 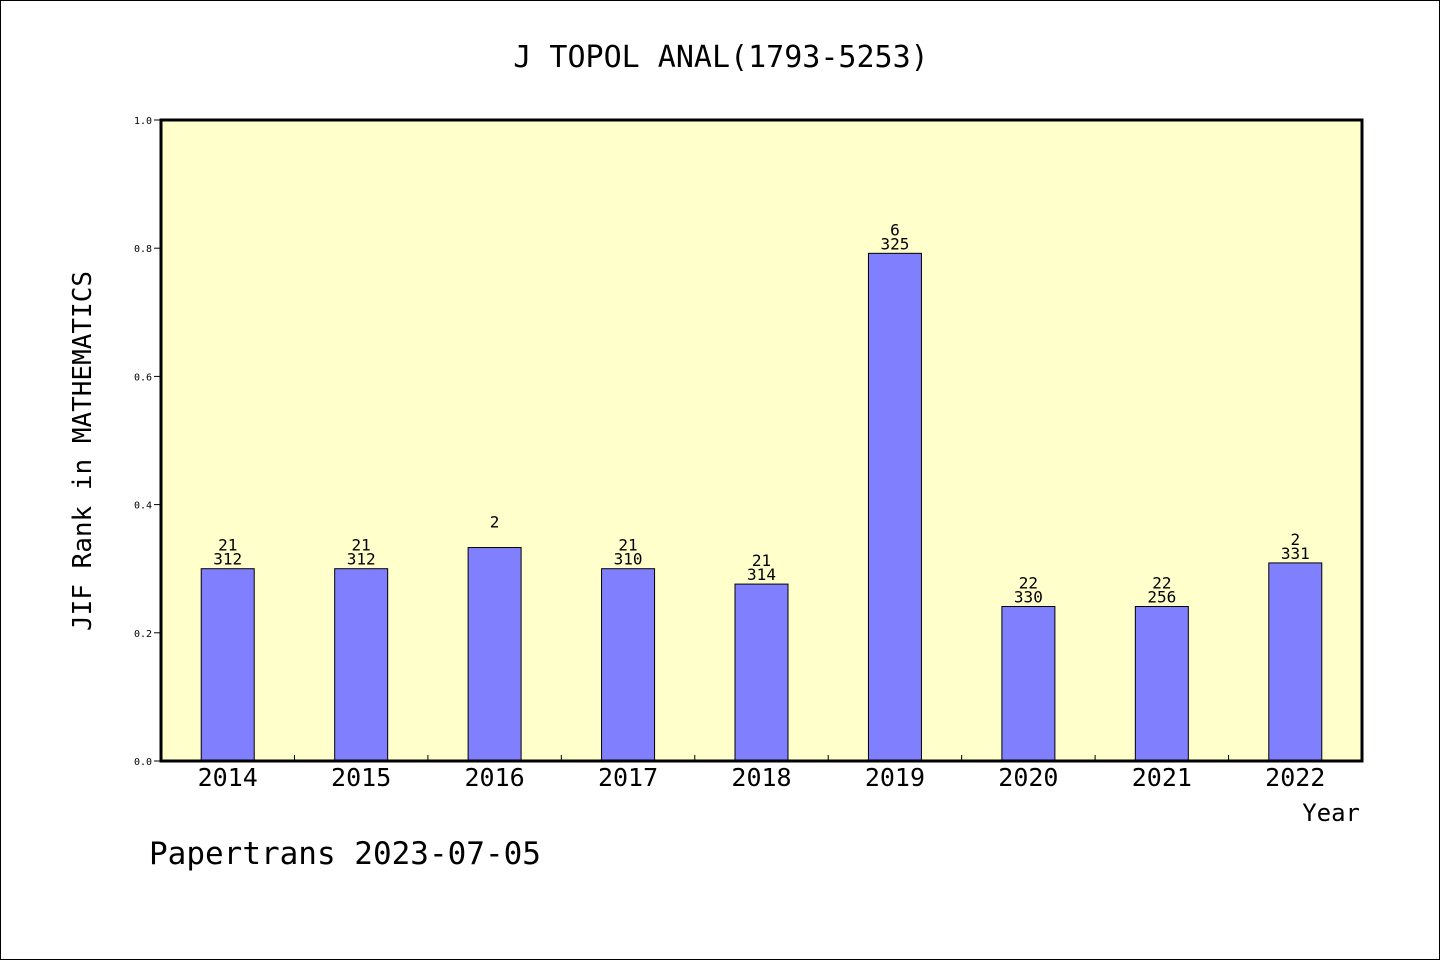 What do you see at coordinates (361, 777) in the screenshot?
I see `x-tick-label: 2015` at bounding box center [361, 777].